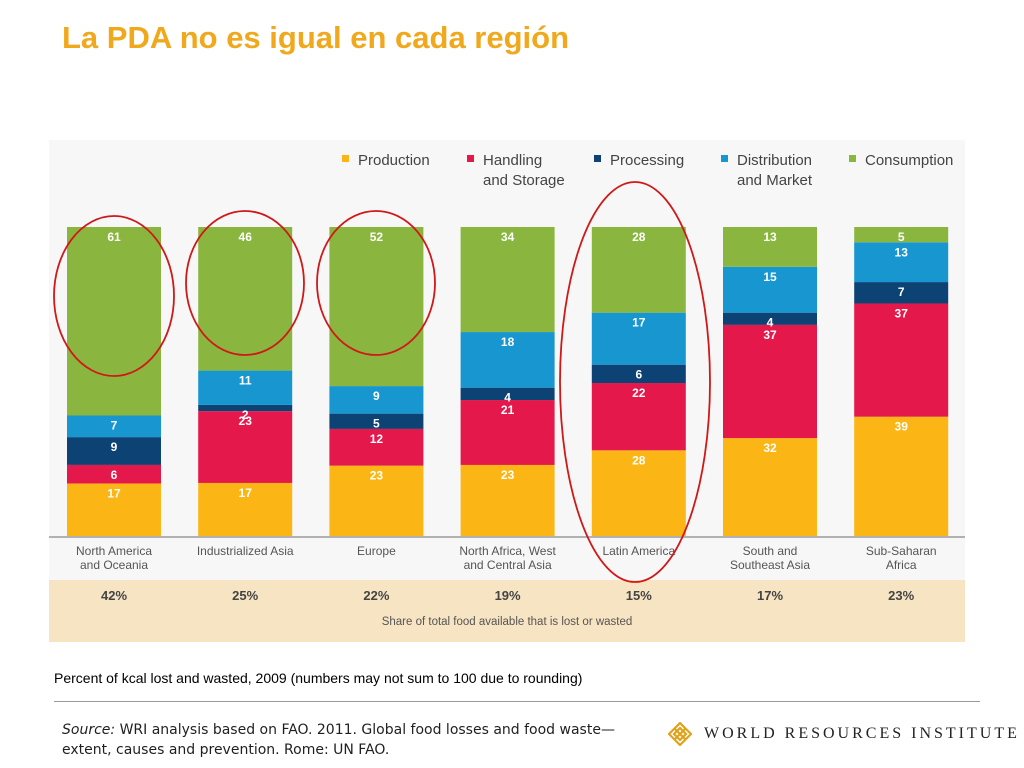 Image resolution: width=1024 pixels, height=768 pixels. I want to click on share-value-6: 17%, so click(770, 595).